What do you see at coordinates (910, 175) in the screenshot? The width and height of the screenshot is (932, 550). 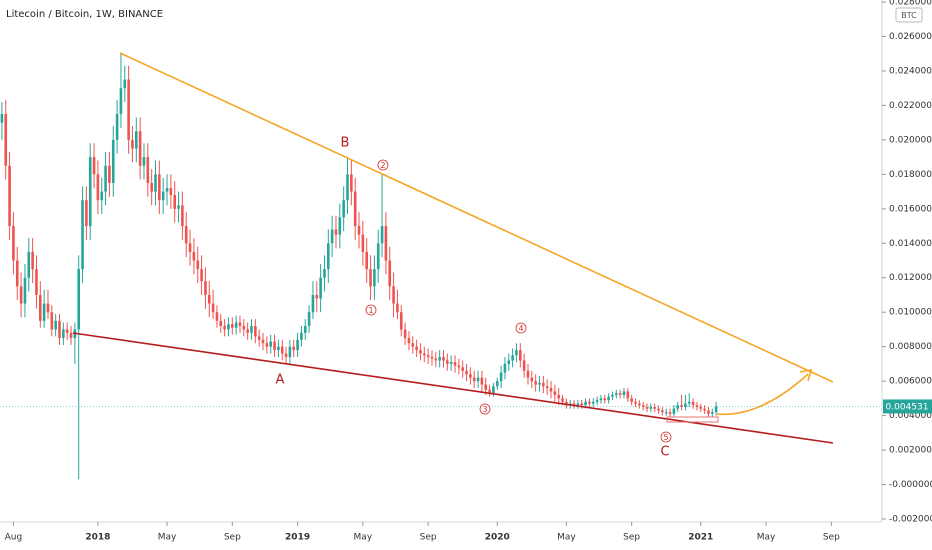 I see `y-tick-label: 0.018000` at bounding box center [910, 175].